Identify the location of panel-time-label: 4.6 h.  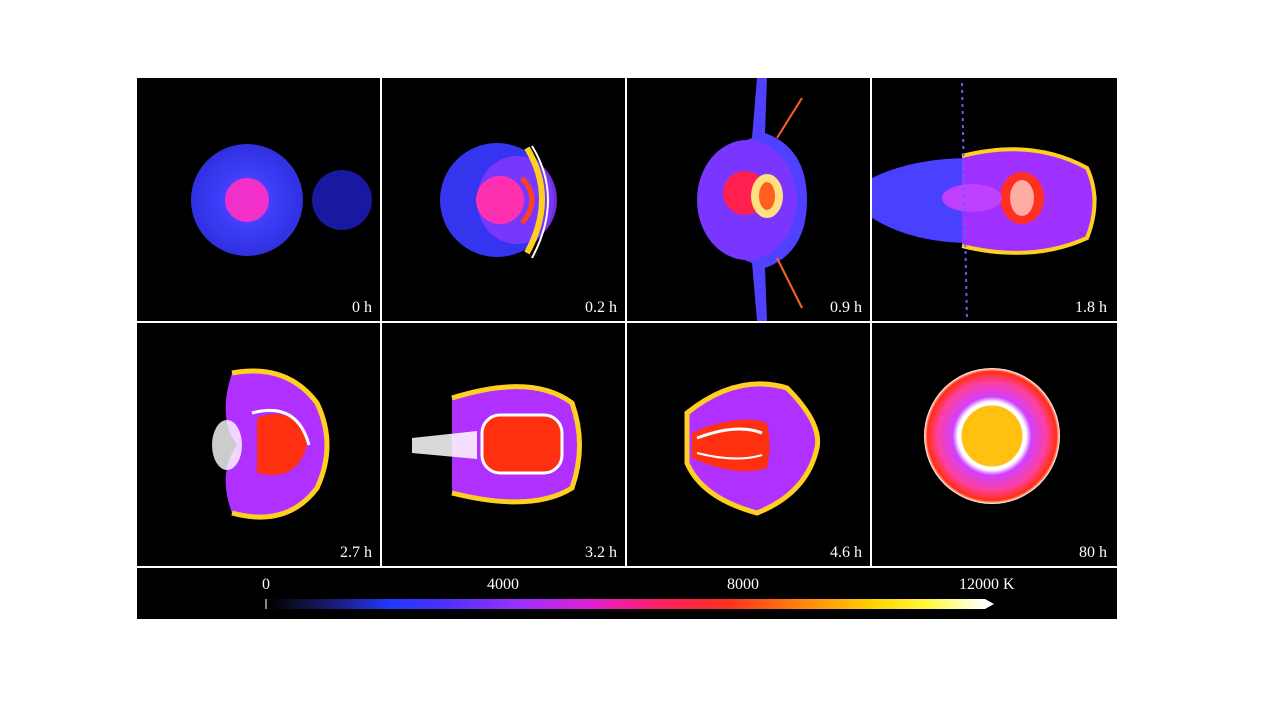
(846, 552).